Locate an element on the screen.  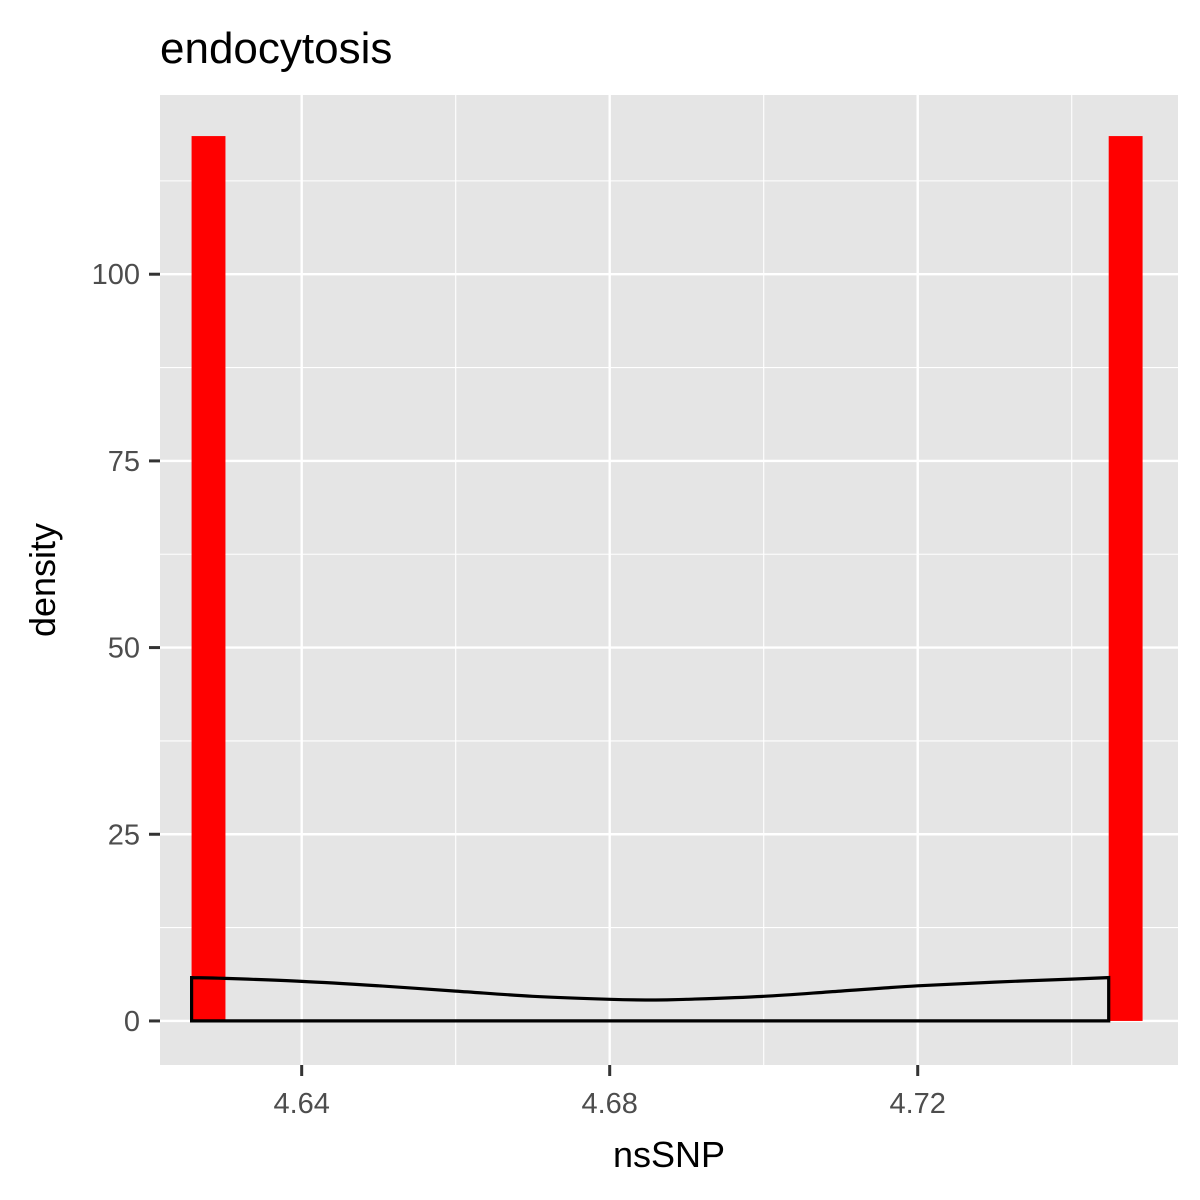
density-outline is located at coordinates (650, 999).